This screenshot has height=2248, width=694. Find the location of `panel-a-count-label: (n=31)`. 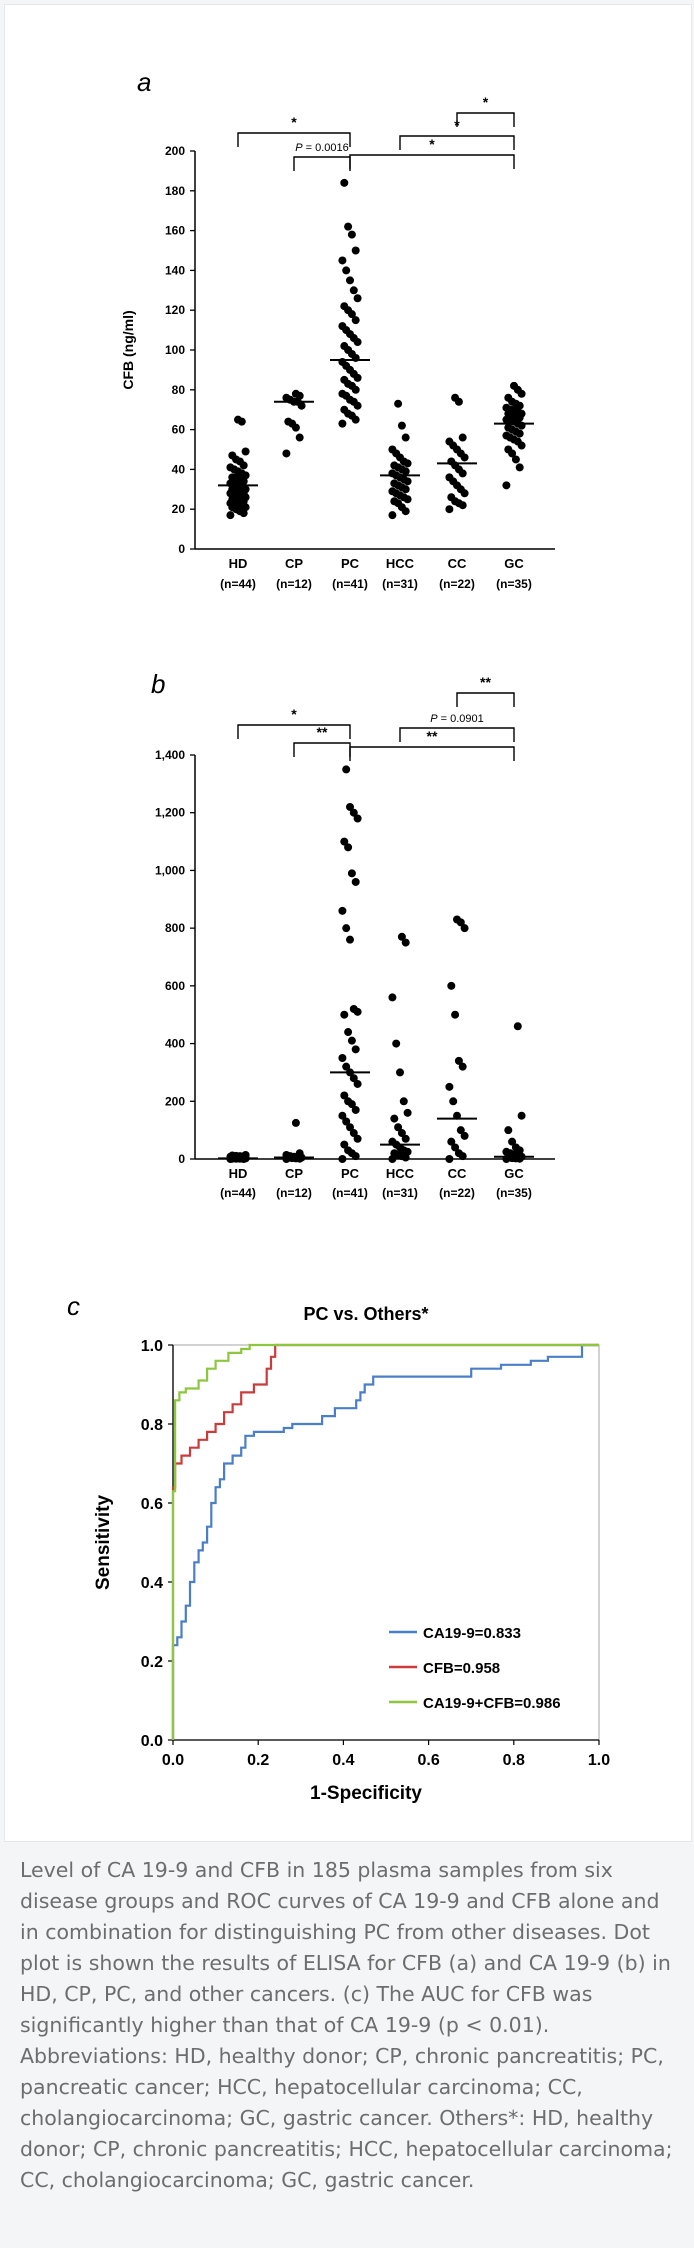

panel-a-count-label: (n=31) is located at coordinates (400, 584).